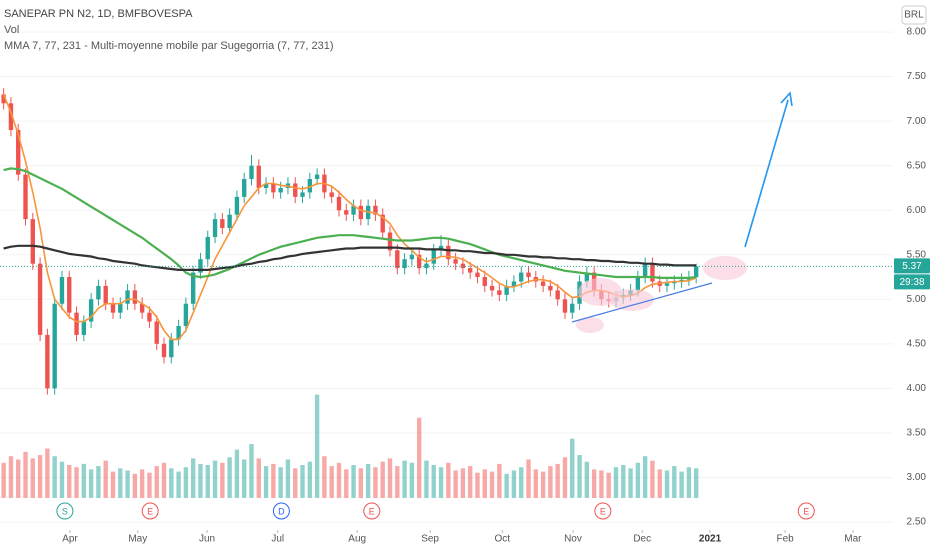 The height and width of the screenshot is (550, 932). Describe the element at coordinates (70, 539) in the screenshot. I see `x-tick-label: Apr` at that location.